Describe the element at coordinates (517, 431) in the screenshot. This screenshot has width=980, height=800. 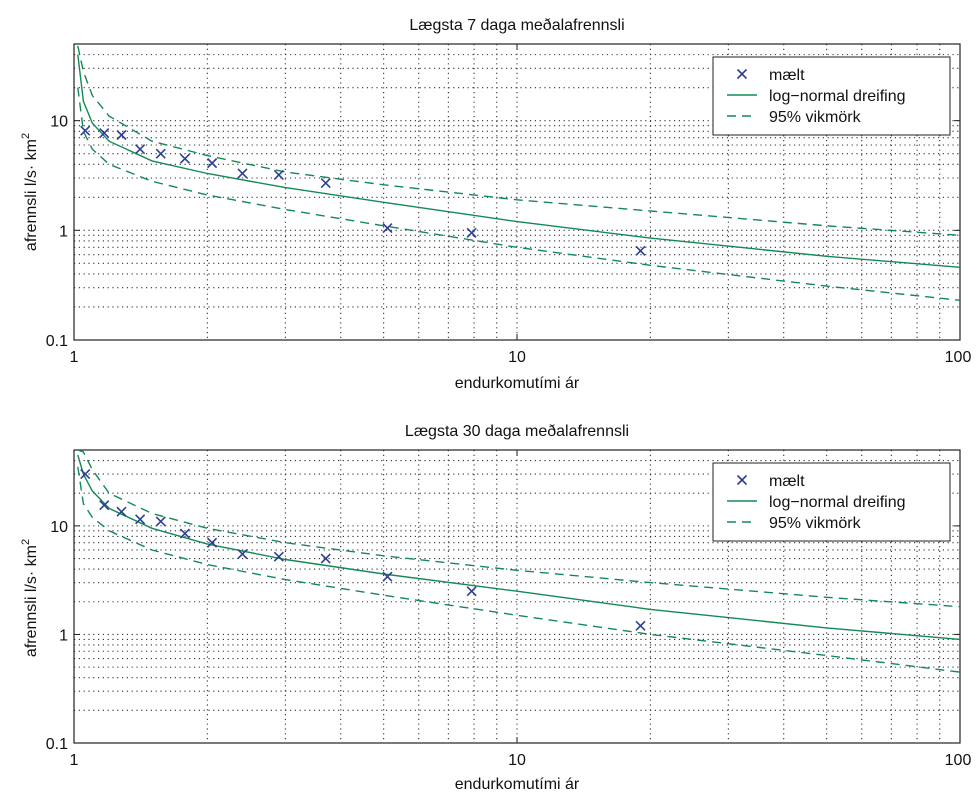
I see `chart-title: Lægsta 30 daga meðalafrennsli` at that location.